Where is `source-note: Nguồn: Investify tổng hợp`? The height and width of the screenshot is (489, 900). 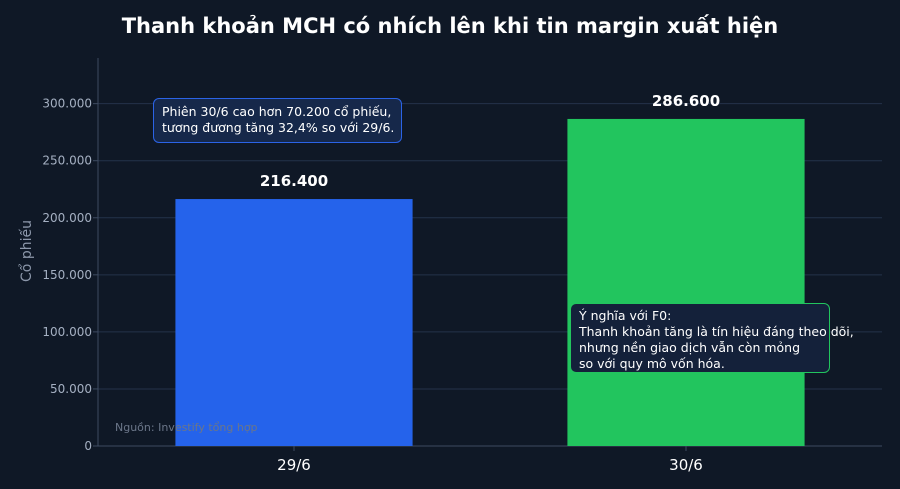 source-note: Nguồn: Investify tổng hợp is located at coordinates (186, 427).